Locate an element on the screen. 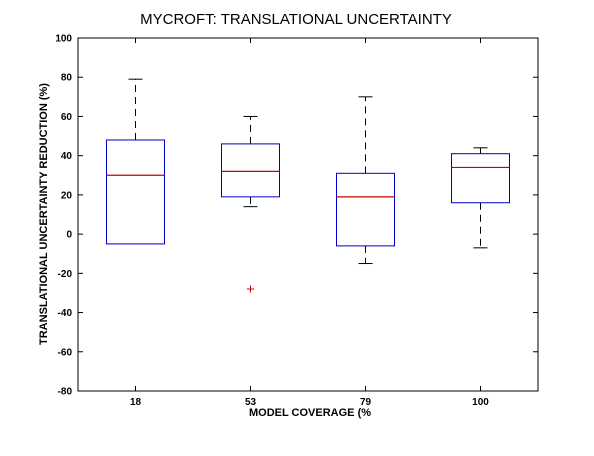 The image size is (594, 456). y-tick-label: 40 is located at coordinates (67, 156).